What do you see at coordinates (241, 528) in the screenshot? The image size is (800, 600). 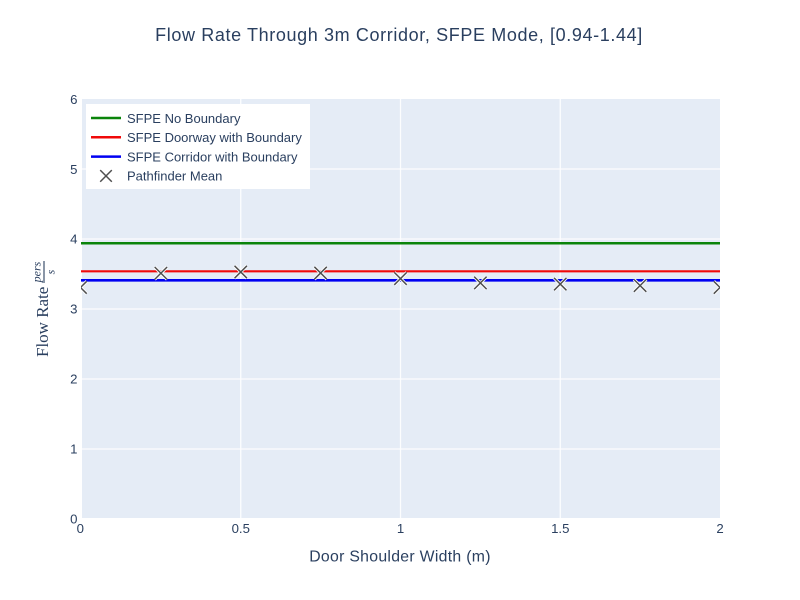 I see `svg-text: 0.5` at bounding box center [241, 528].